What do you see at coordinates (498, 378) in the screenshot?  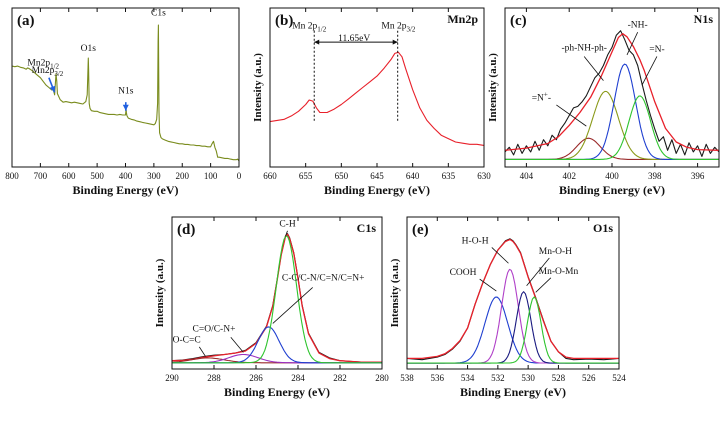 I see `x-tick-label: 532` at bounding box center [498, 378].